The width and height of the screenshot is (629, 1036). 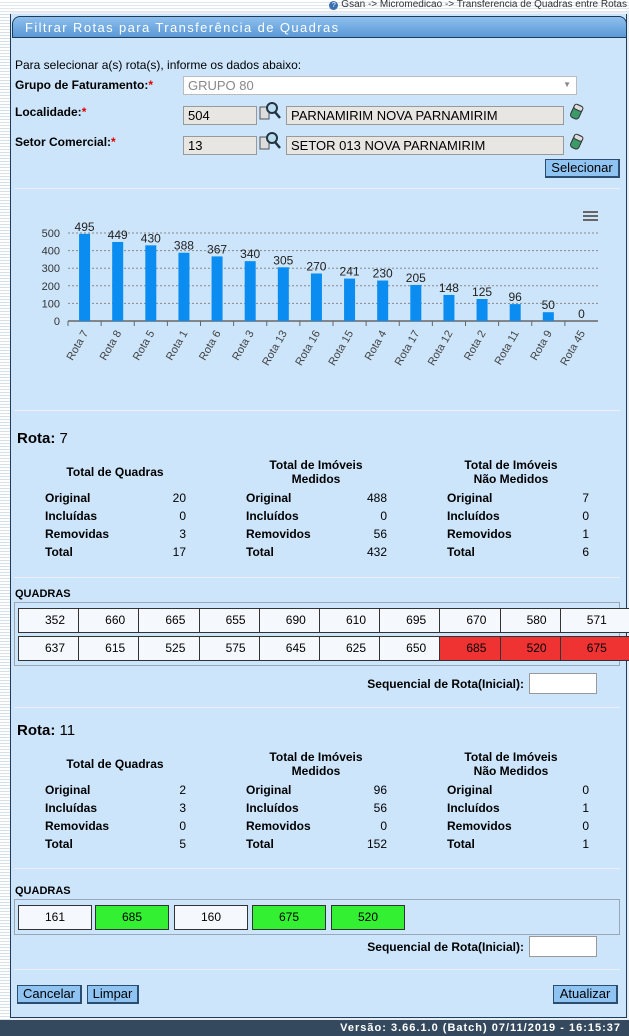 I want to click on stat-value: 7, so click(x=585, y=498).